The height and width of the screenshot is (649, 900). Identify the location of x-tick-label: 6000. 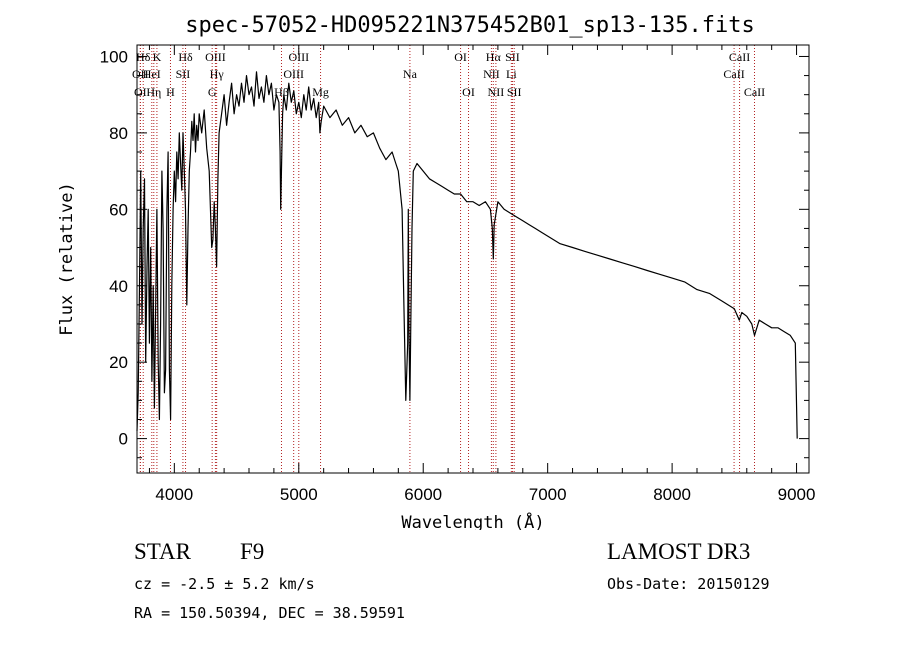
(423, 494).